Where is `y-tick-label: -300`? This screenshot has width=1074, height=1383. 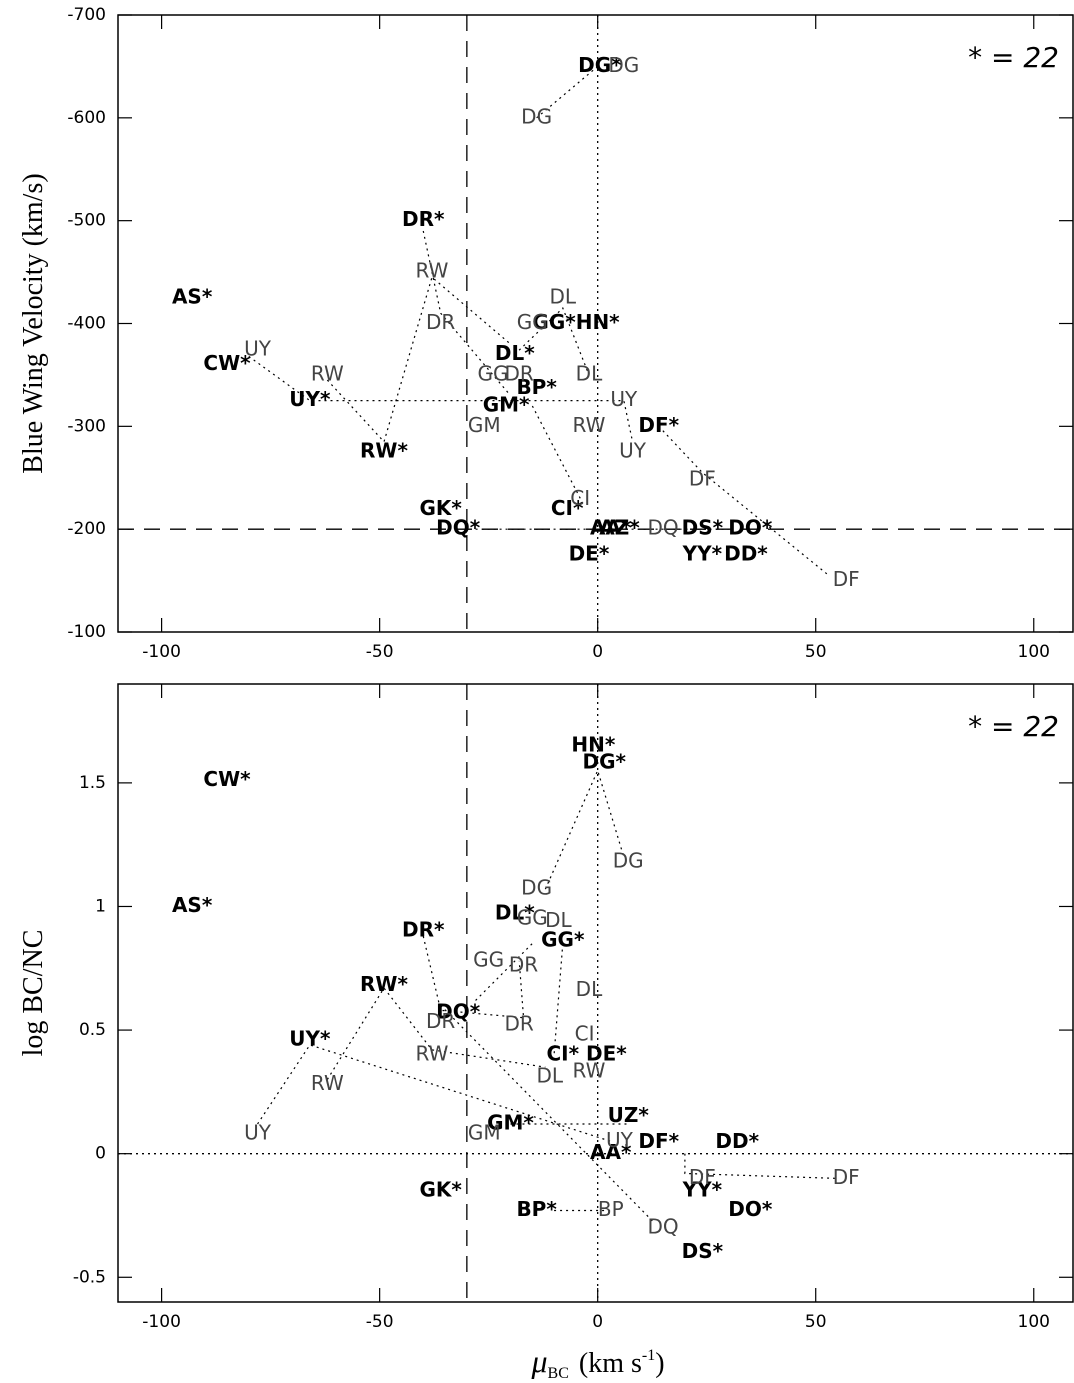 y-tick-label: -300 is located at coordinates (86, 426).